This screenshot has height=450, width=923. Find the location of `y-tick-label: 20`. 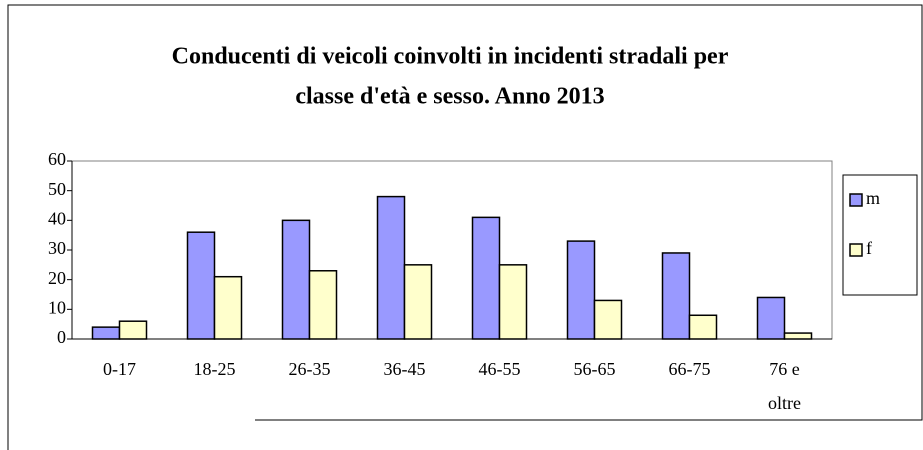

y-tick-label: 20 is located at coordinates (57, 278).